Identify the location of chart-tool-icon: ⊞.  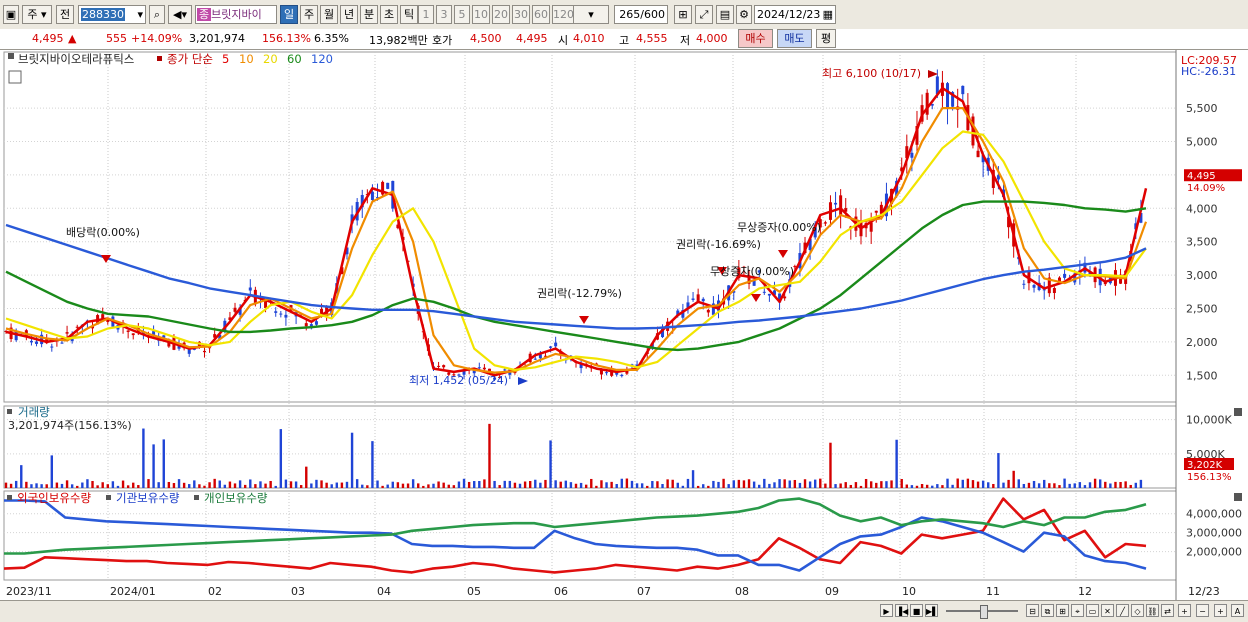
(683, 14).